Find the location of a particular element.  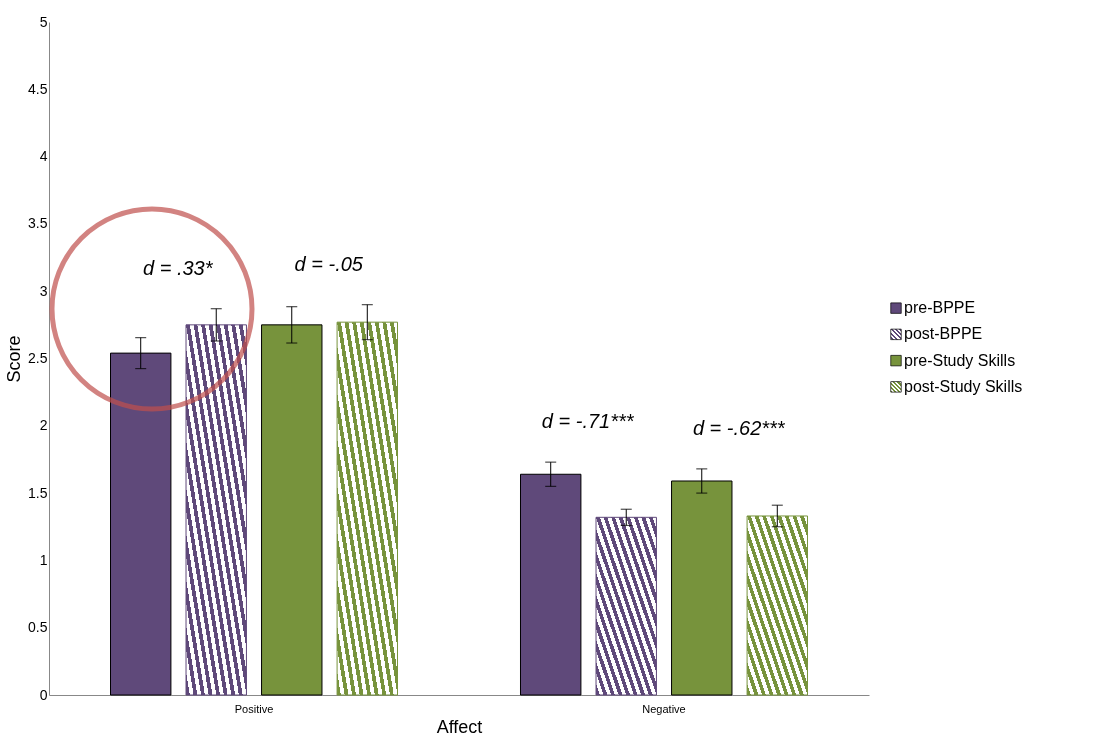

x-axis-title: Affect is located at coordinates (459, 726).